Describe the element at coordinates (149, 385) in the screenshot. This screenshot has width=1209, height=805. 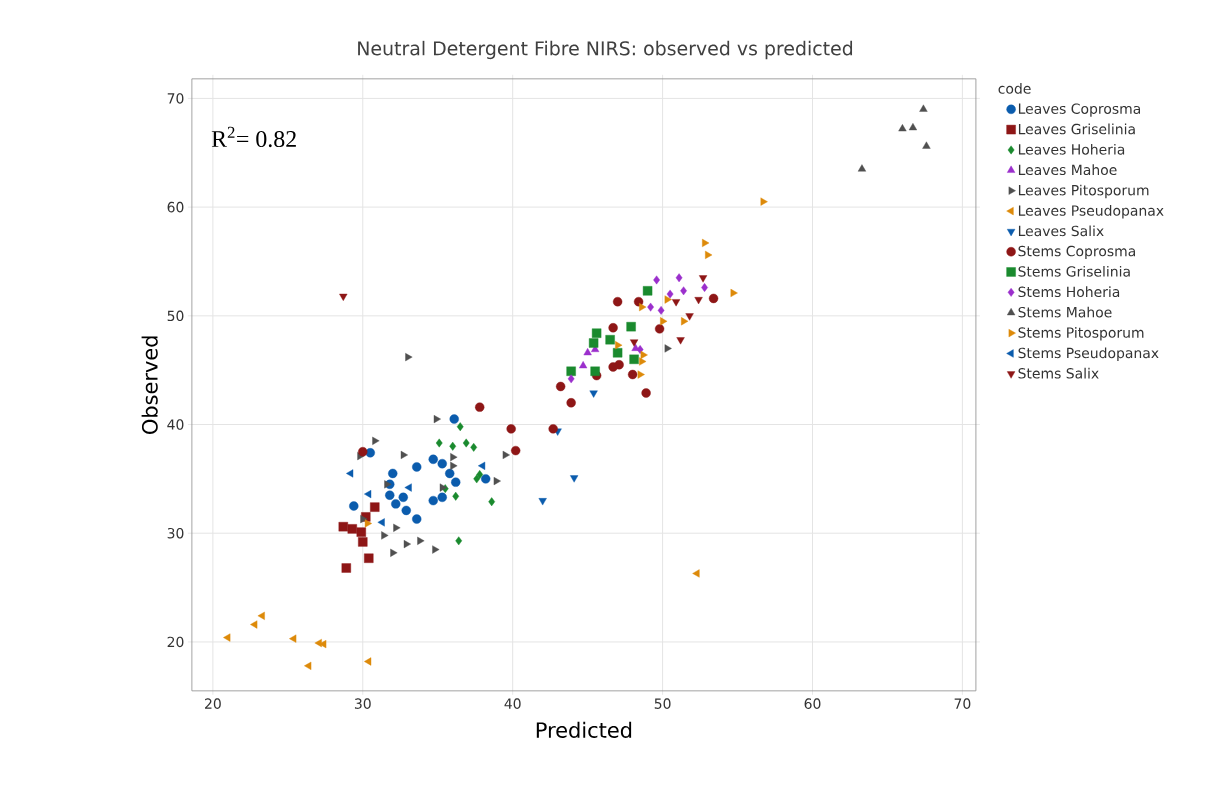
I see `y-axis-title: Observed` at that location.